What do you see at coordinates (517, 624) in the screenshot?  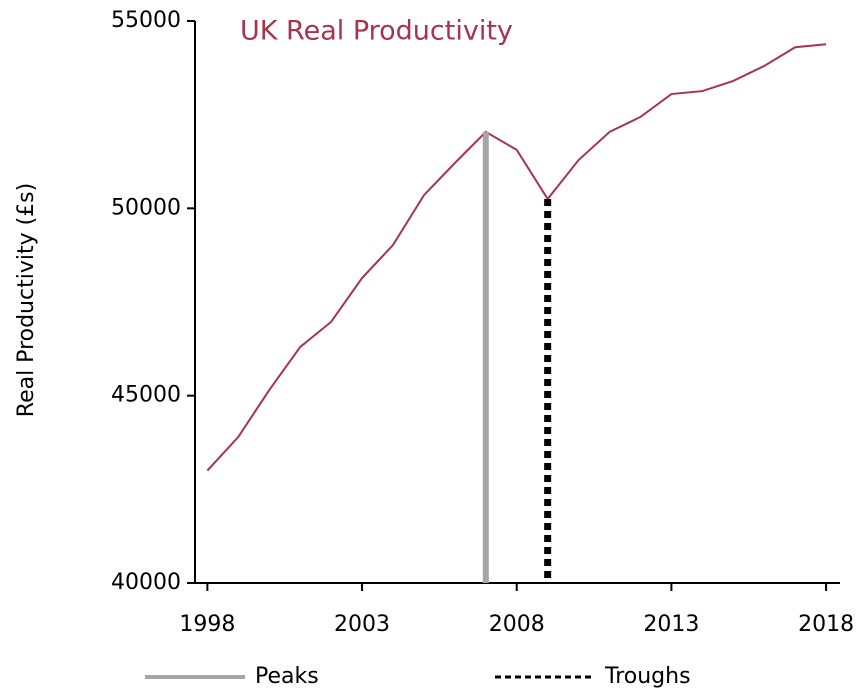 I see `x-tick-label: 2008` at bounding box center [517, 624].